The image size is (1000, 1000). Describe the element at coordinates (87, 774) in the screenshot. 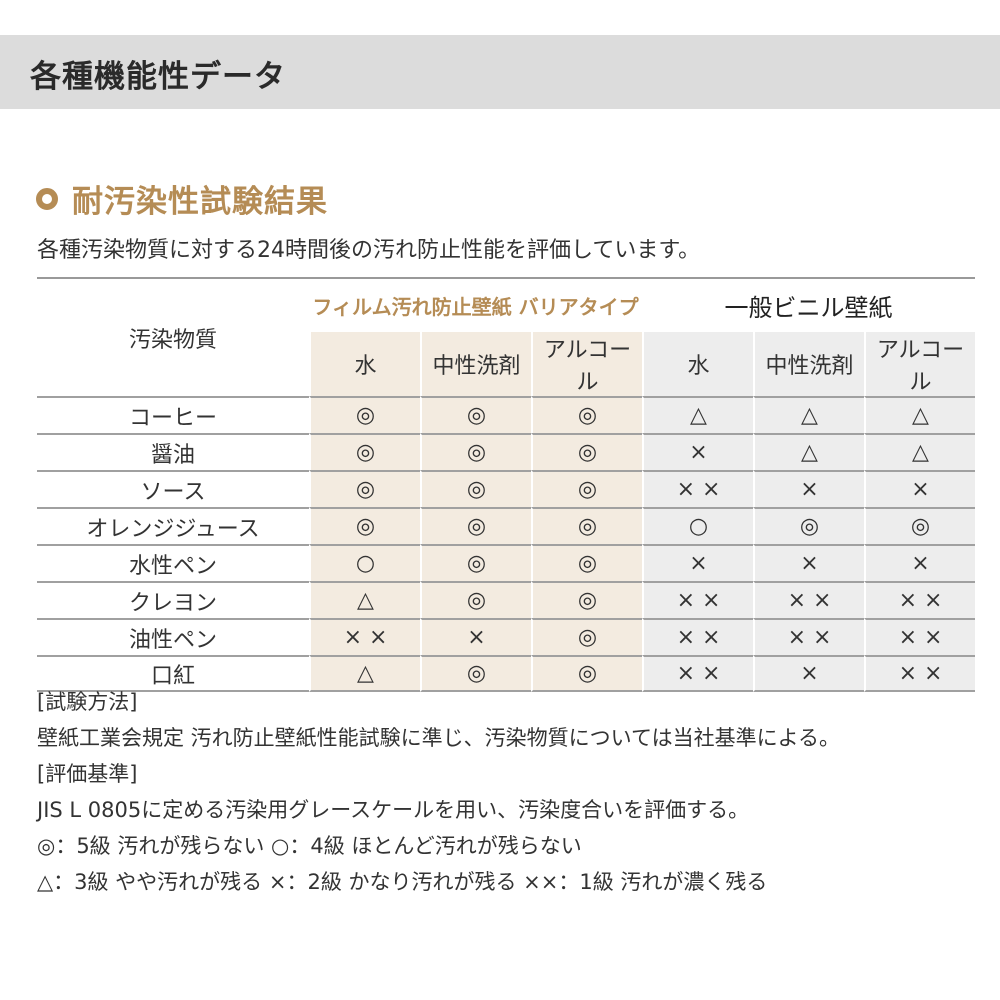

I see `note-criteria-heading: [評価基準]` at that location.